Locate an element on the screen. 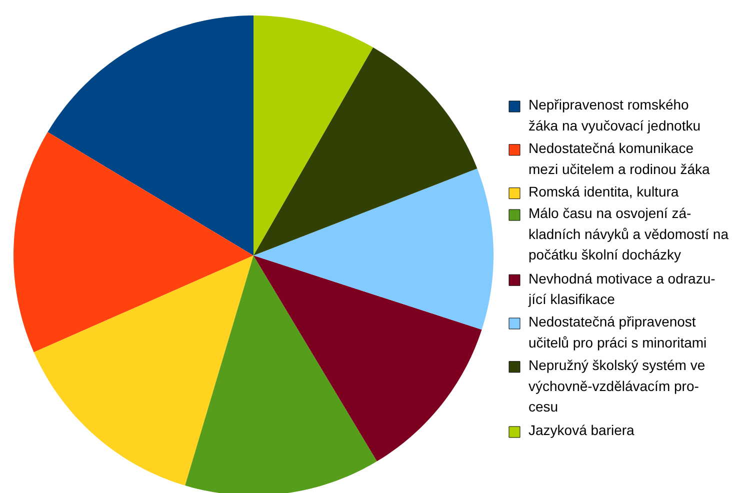  legend-label: Romská identita, kultura is located at coordinates (603, 191).